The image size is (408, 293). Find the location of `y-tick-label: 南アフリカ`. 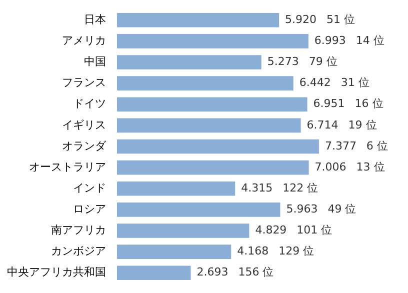

y-tick-label: 南アフリカ is located at coordinates (78, 230).